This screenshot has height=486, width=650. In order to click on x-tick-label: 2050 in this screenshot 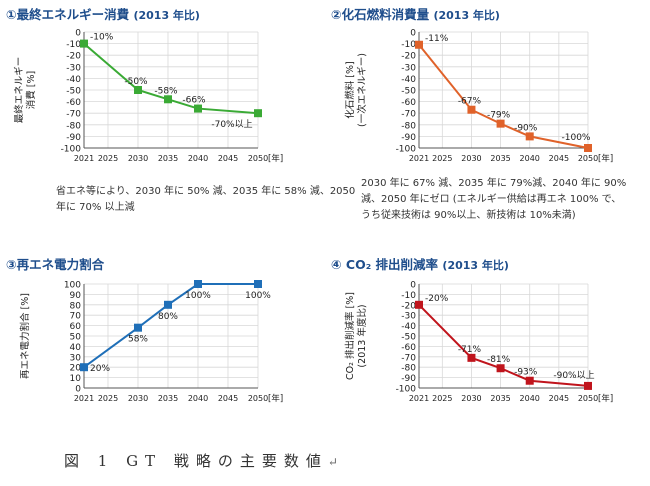, I will do `click(588, 398)`.